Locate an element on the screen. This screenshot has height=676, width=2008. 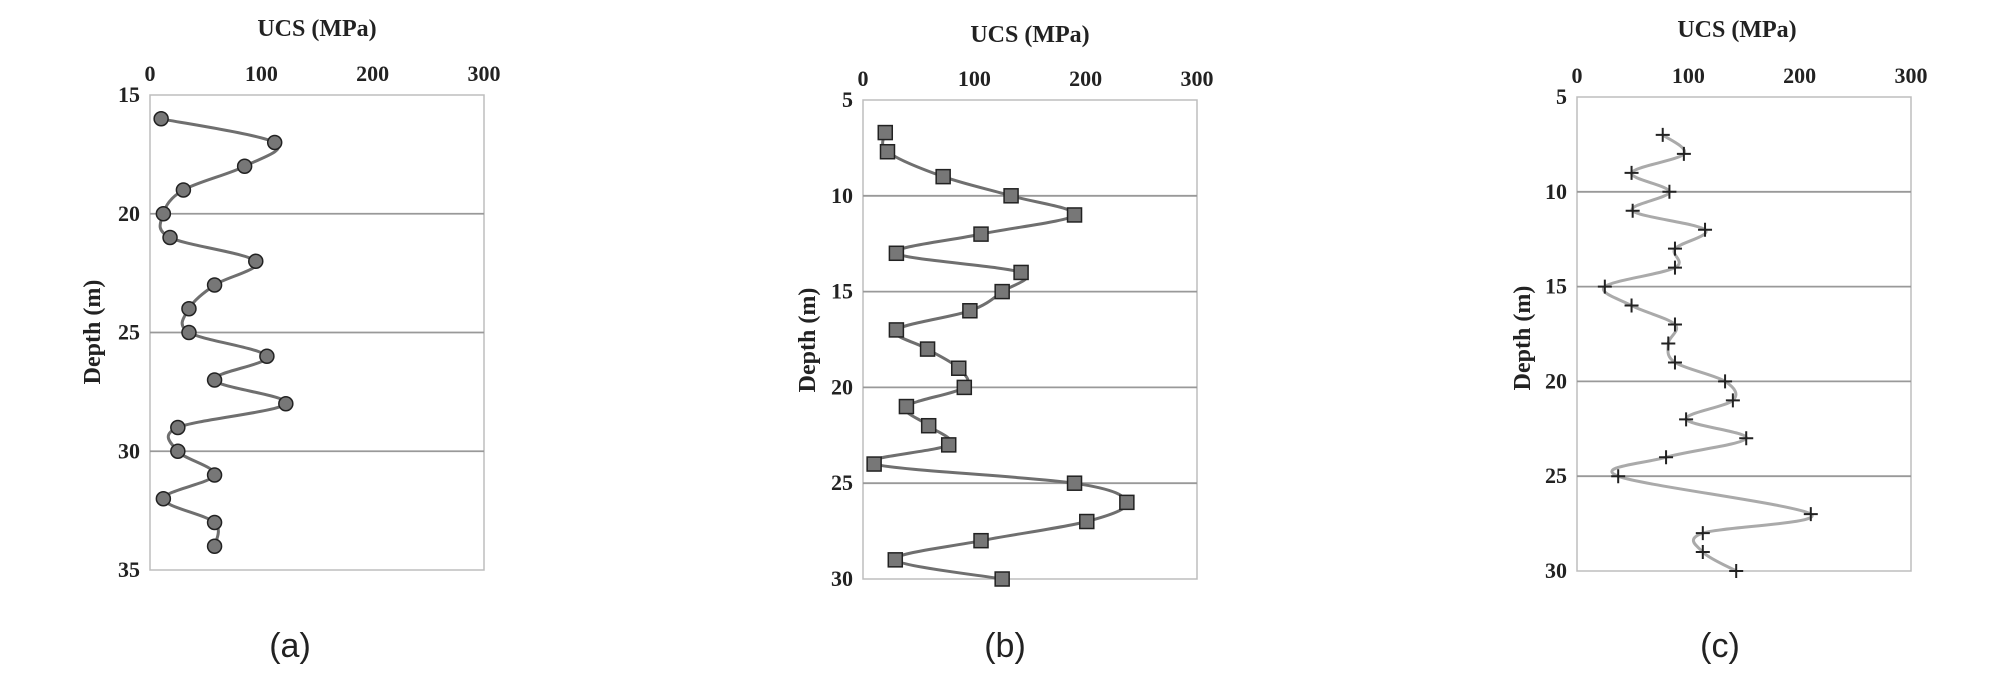
chart-c-y-tick-label: 5 is located at coordinates (1561, 96).